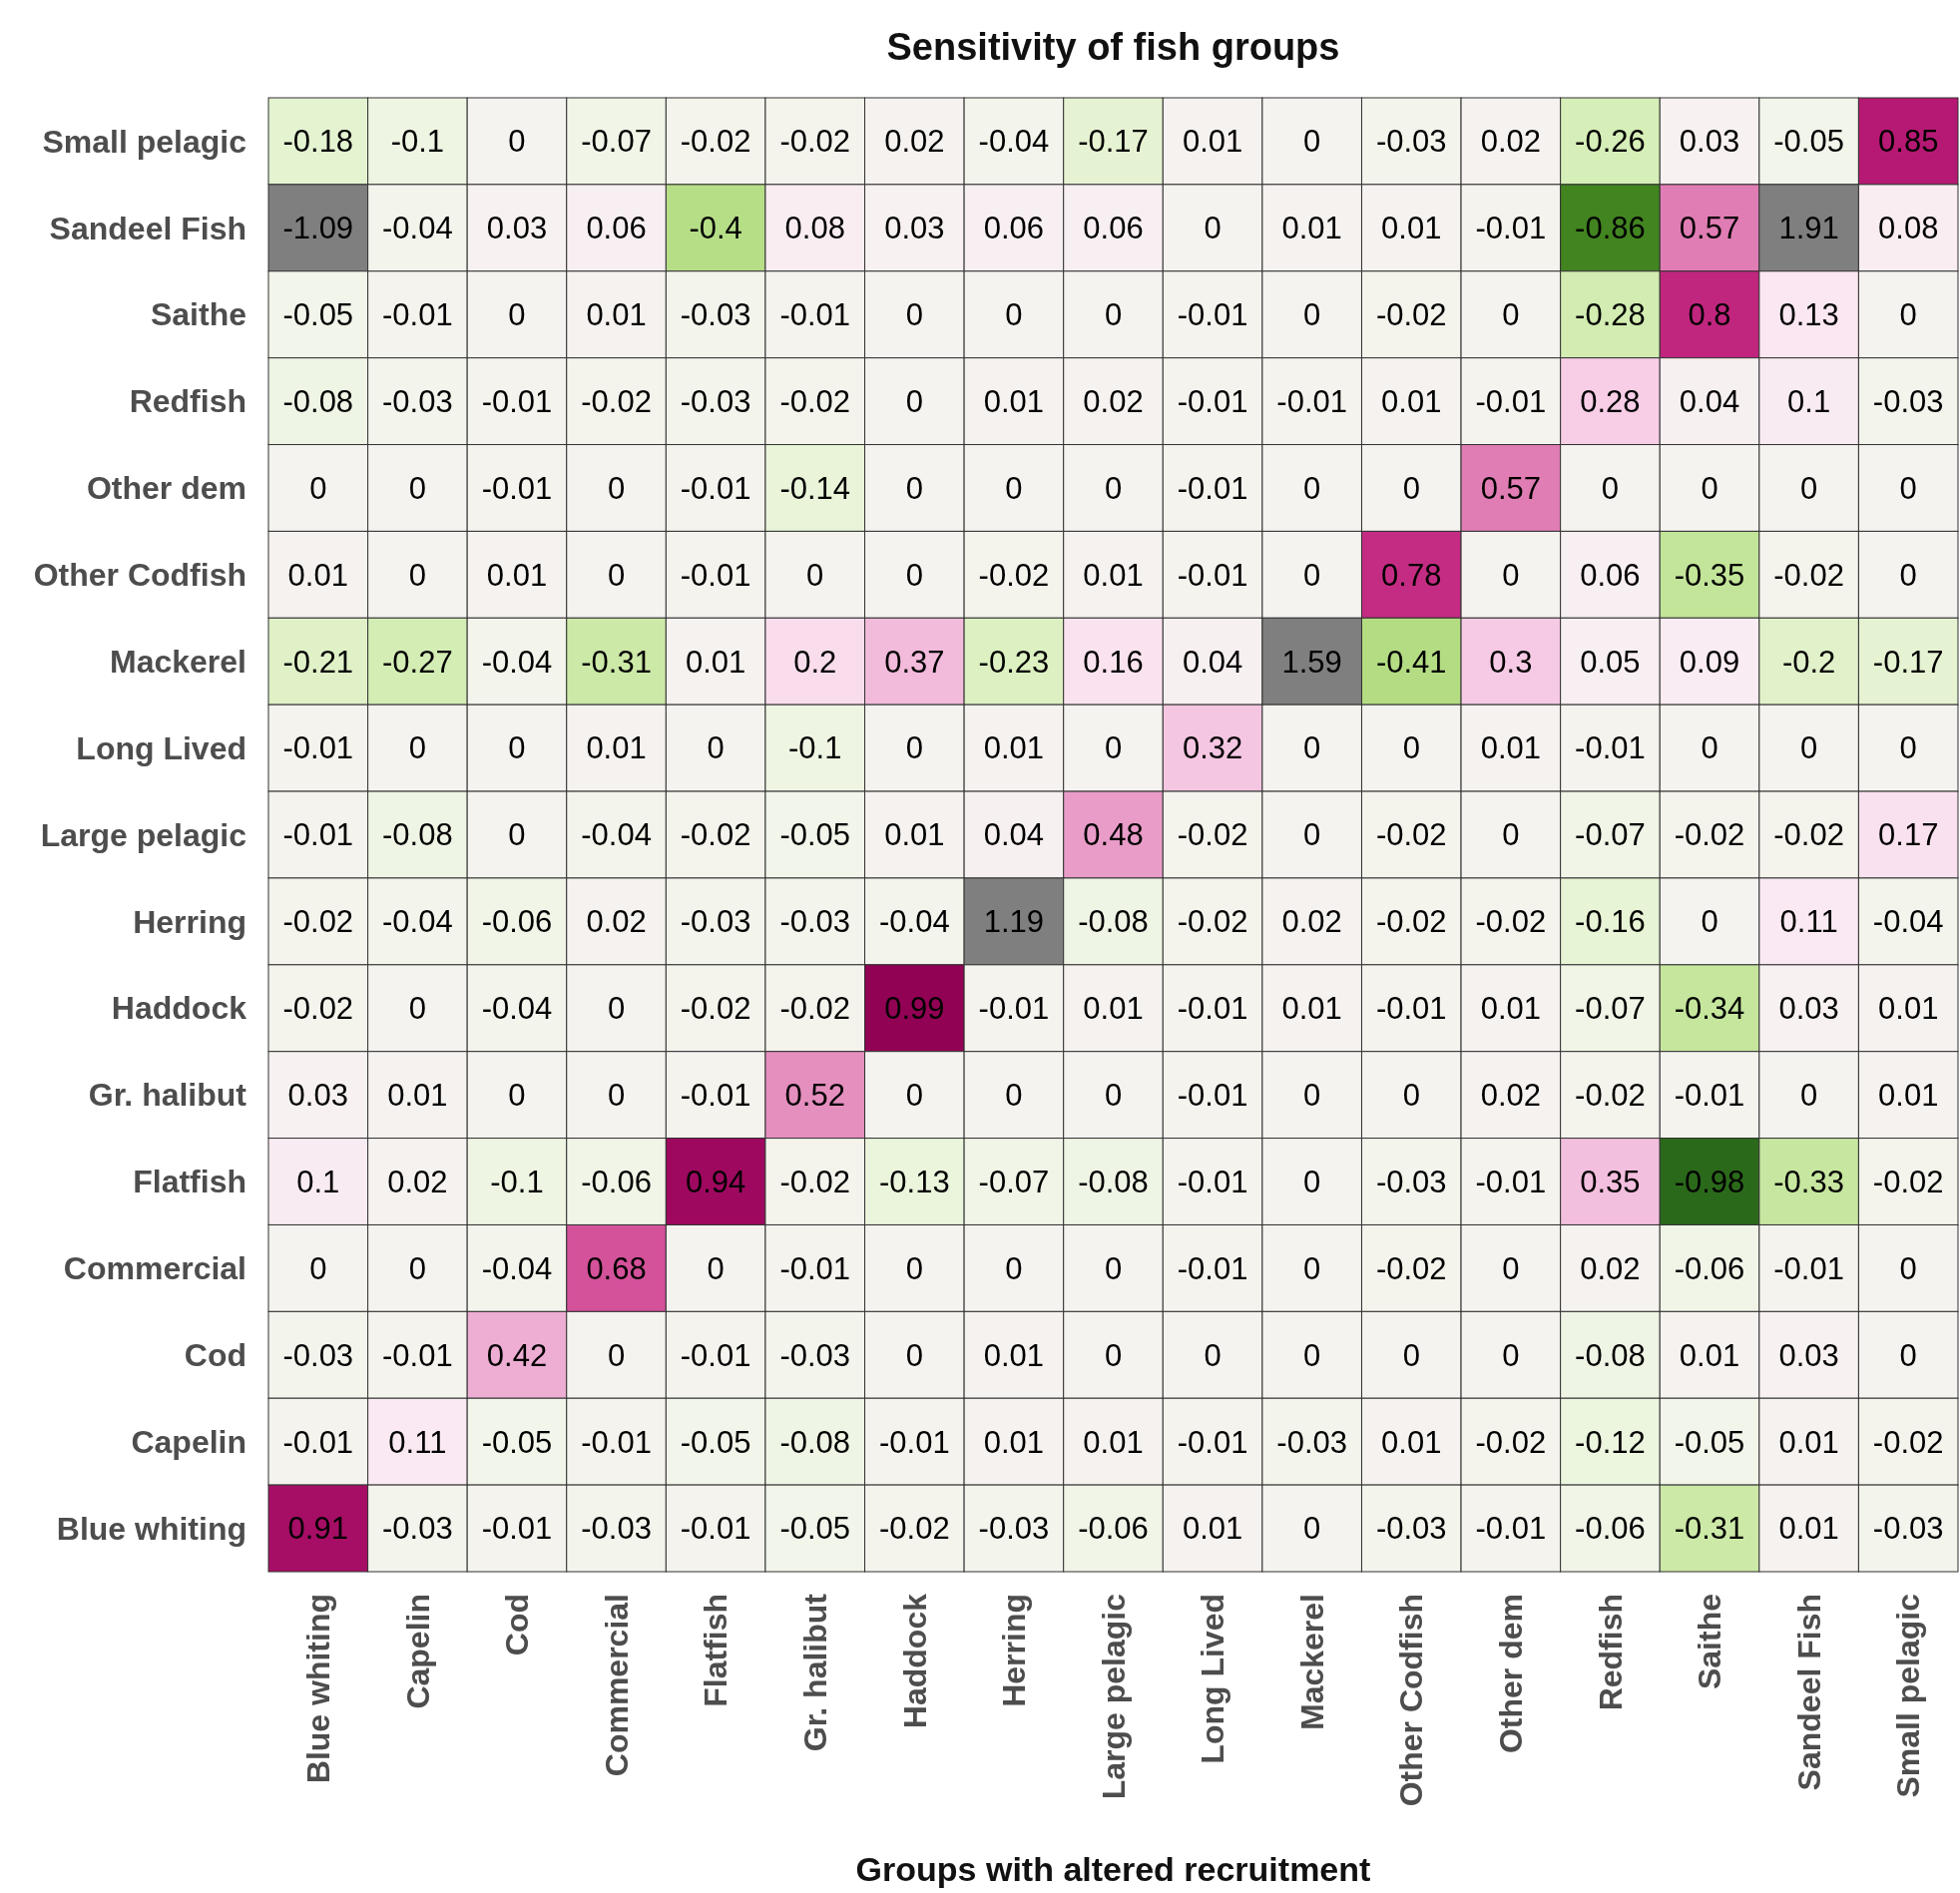 Image resolution: width=1960 pixels, height=1893 pixels. What do you see at coordinates (815, 488) in the screenshot?
I see `data-label: -0.14` at bounding box center [815, 488].